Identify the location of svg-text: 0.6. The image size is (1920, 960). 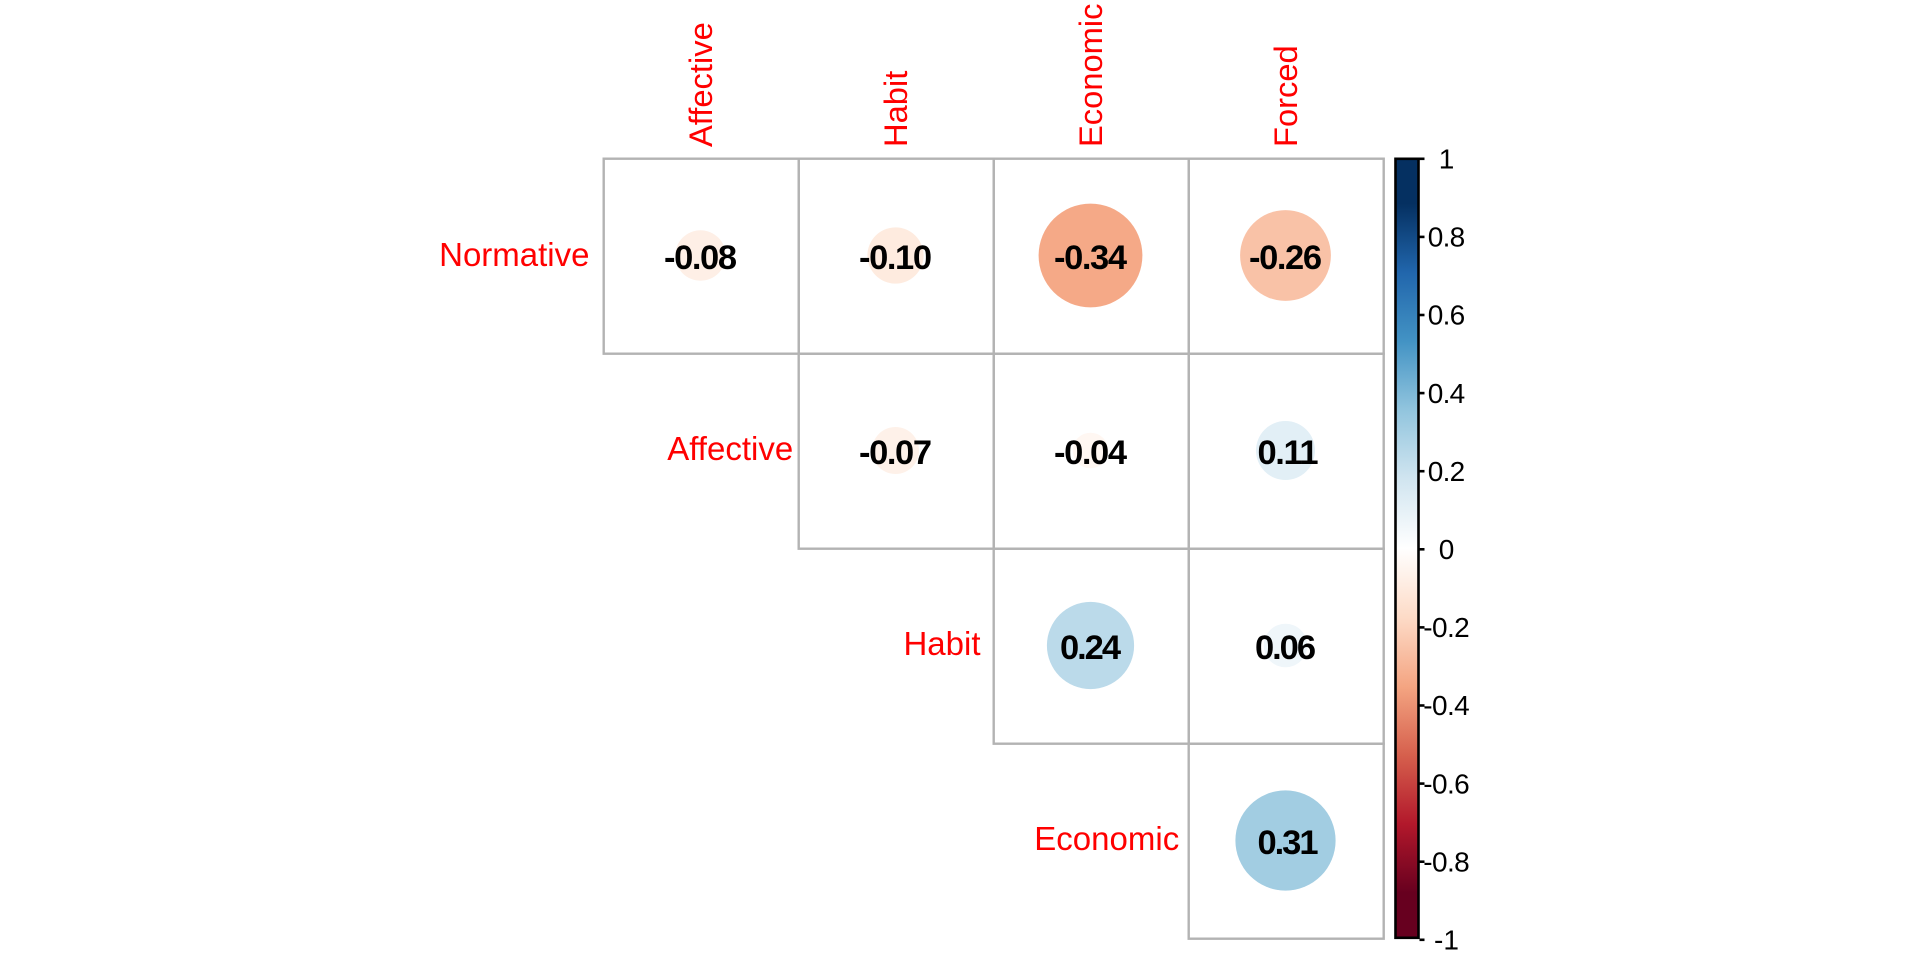
(1446, 315).